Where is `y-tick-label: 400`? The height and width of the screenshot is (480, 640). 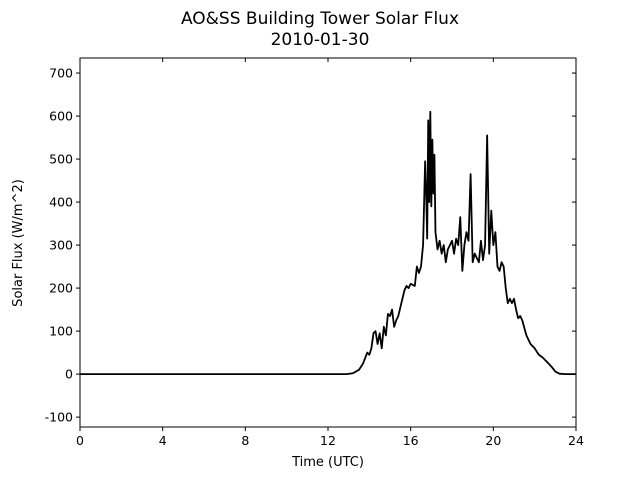
y-tick-label: 400 is located at coordinates (61, 202).